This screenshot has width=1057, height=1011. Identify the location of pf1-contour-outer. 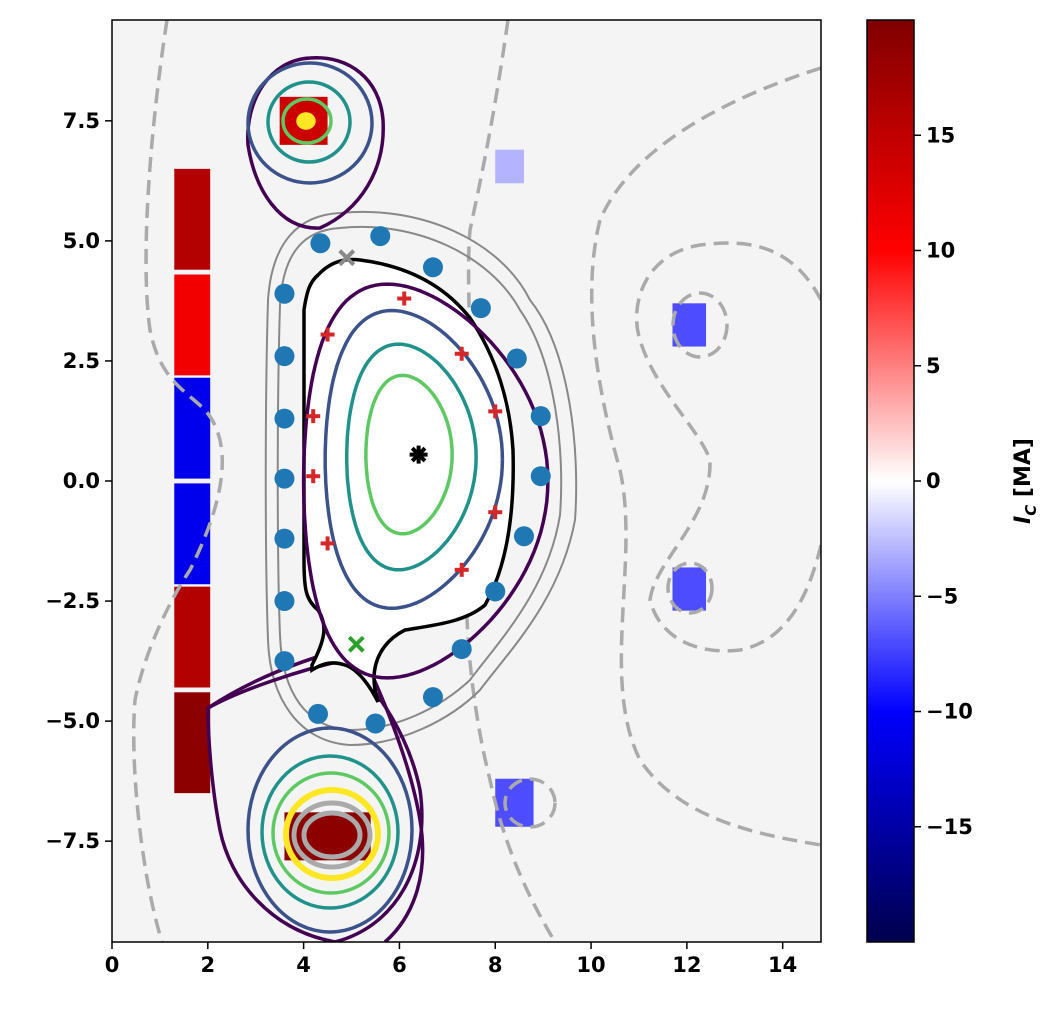
(315, 143).